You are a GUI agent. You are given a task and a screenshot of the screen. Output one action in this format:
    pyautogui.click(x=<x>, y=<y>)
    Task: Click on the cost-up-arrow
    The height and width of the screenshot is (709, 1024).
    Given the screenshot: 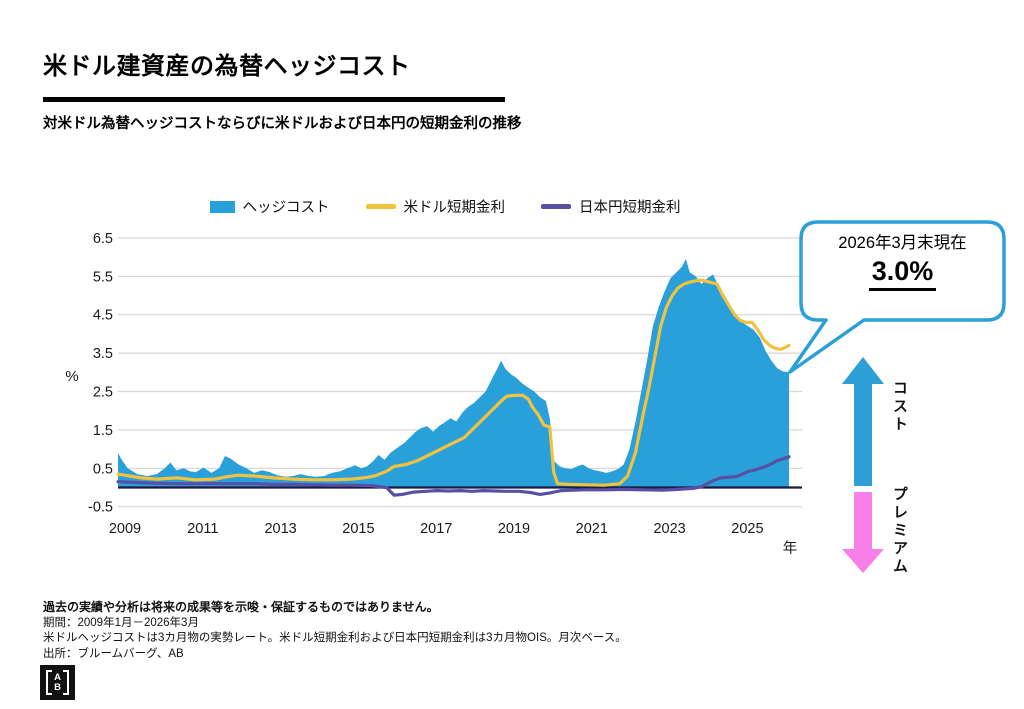 What is the action you would take?
    pyautogui.click(x=863, y=421)
    